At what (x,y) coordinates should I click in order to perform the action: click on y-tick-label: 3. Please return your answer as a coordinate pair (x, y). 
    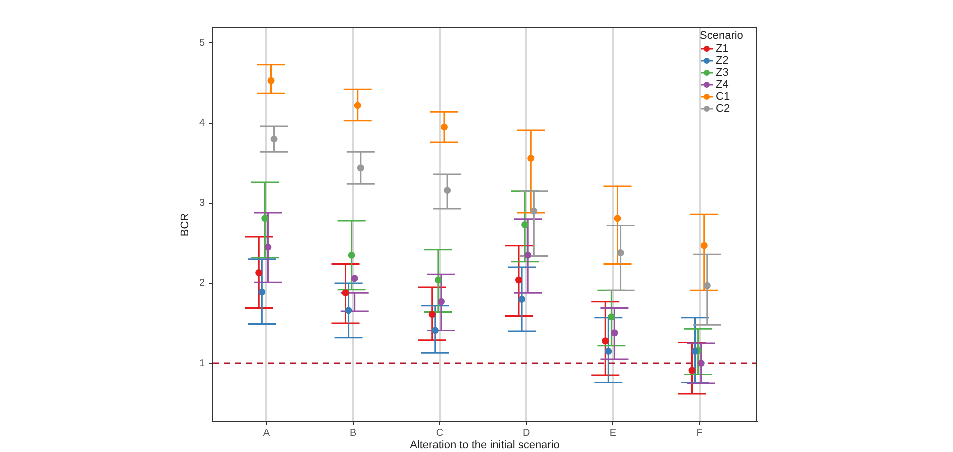
    Looking at the image, I should click on (202, 204).